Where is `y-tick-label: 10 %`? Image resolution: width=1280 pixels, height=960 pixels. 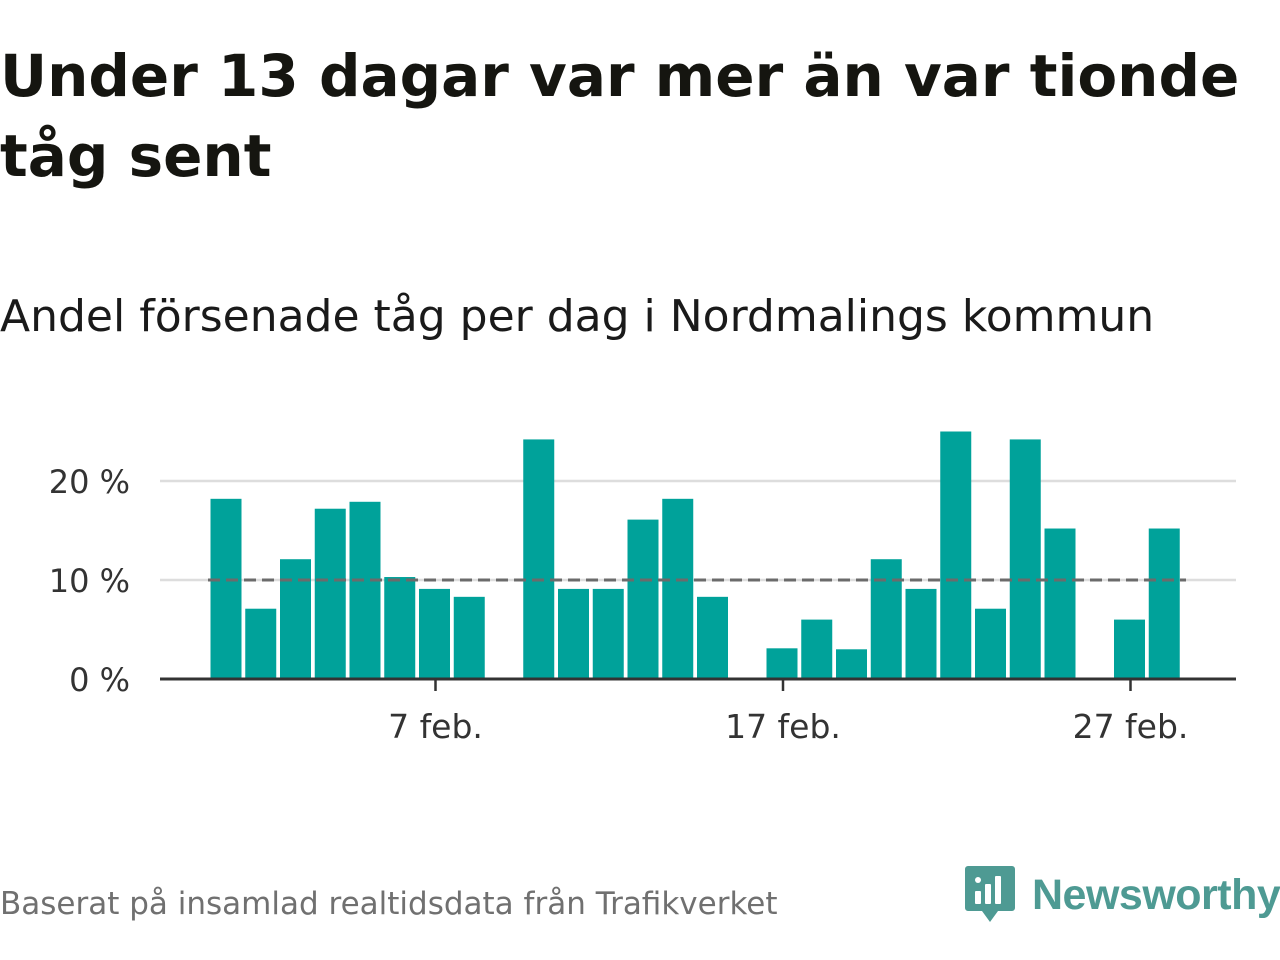
y-tick-label: 10 % is located at coordinates (89, 581).